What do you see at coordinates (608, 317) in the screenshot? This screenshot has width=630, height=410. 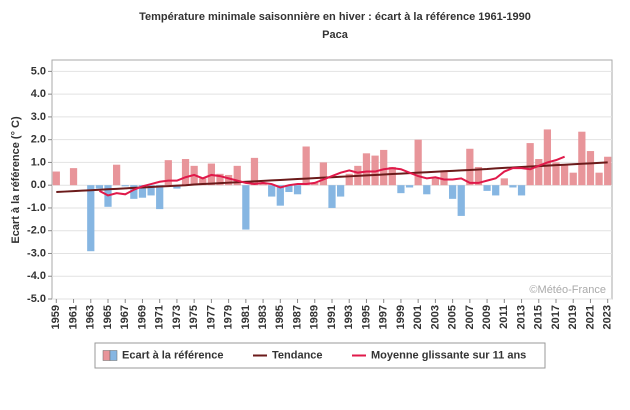 I see `x-tick-label: 2023` at bounding box center [608, 317].